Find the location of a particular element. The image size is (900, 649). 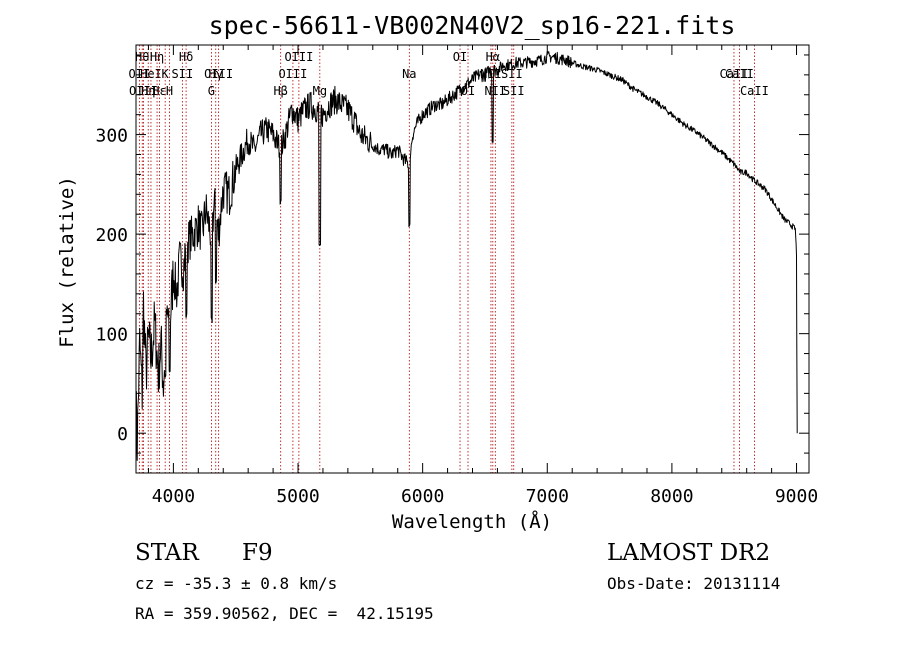

line-marker-label: H is located at coordinates (169, 91).